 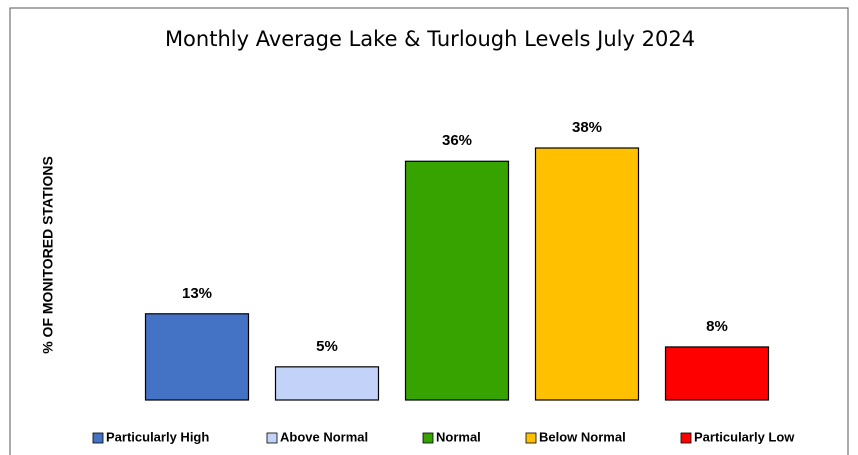 I want to click on legend-label: Particularly High, so click(x=157, y=436).